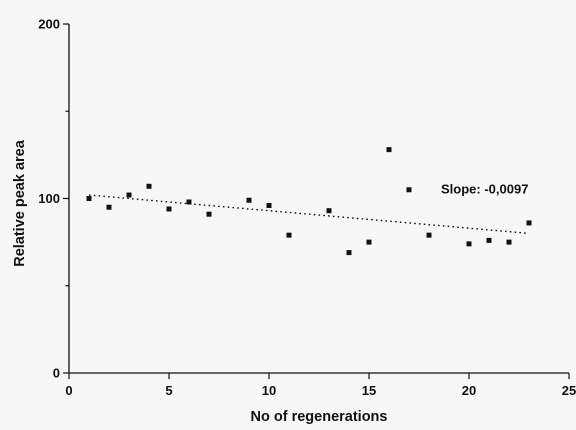  What do you see at coordinates (269, 390) in the screenshot?
I see `x-tick-label-10: 10` at bounding box center [269, 390].